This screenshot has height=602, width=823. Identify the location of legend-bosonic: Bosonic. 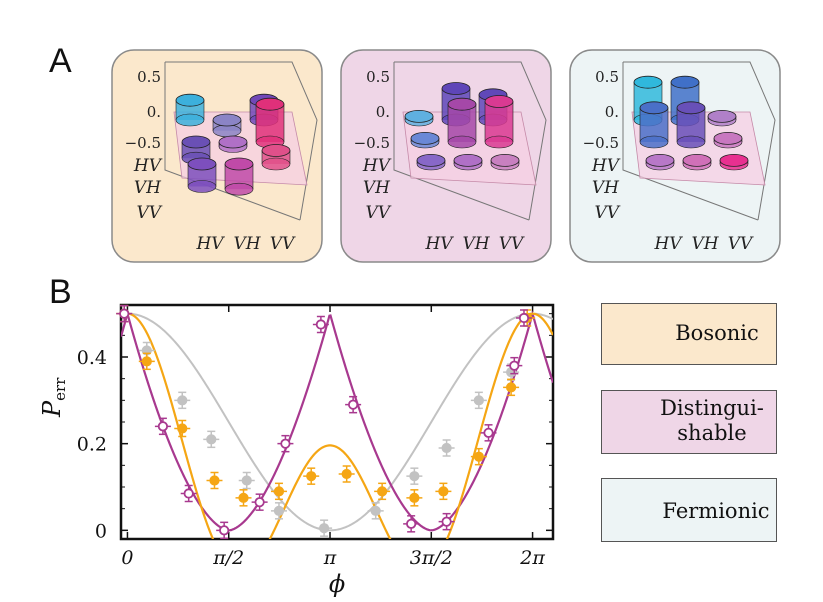
(689, 334).